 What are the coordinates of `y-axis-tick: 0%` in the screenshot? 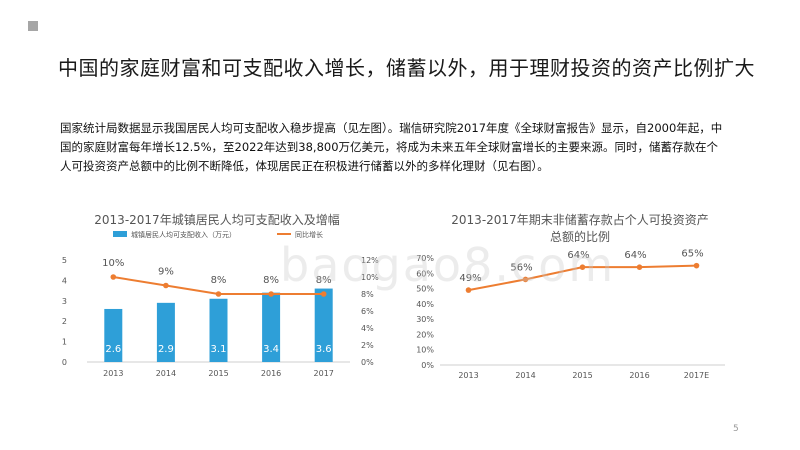 It's located at (427, 365).